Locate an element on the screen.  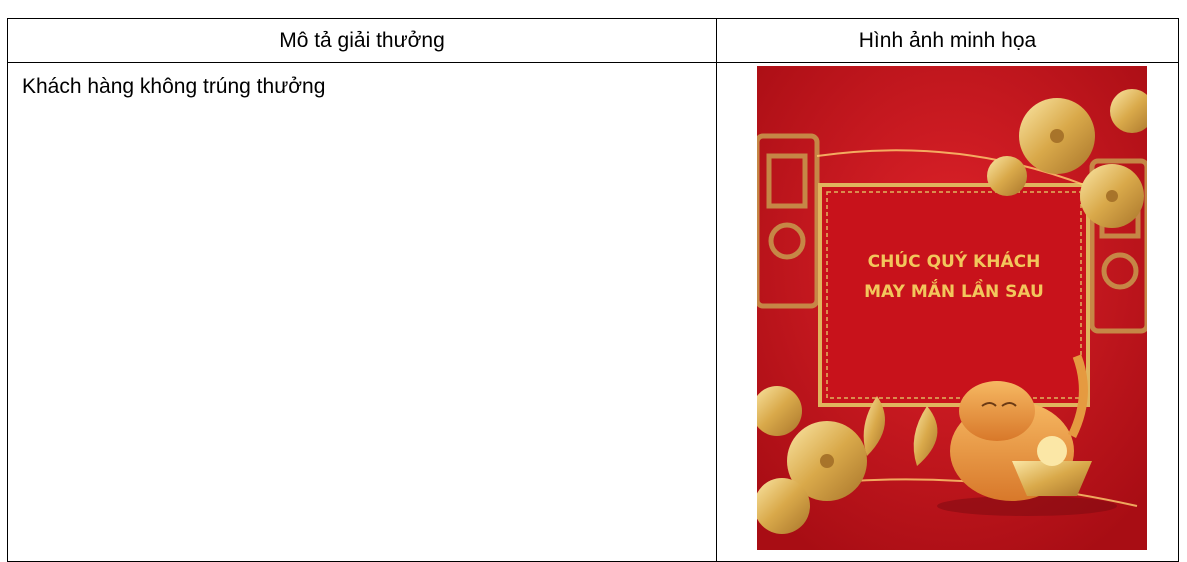
header-cell: Mô tả giải thưởng is located at coordinates (362, 40).